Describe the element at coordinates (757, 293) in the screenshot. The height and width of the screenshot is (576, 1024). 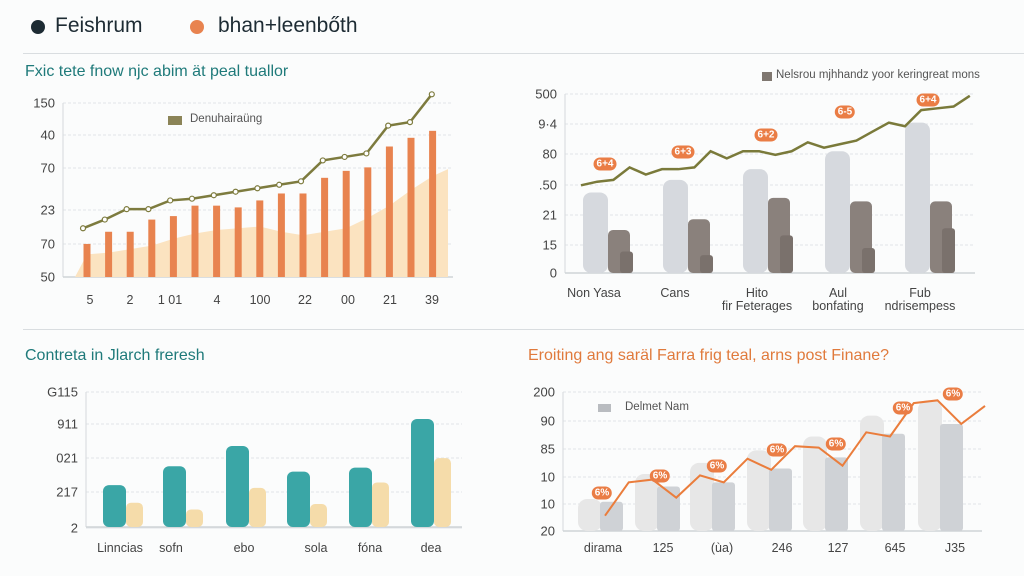
I see `chart-2-xtick: Hito` at that location.